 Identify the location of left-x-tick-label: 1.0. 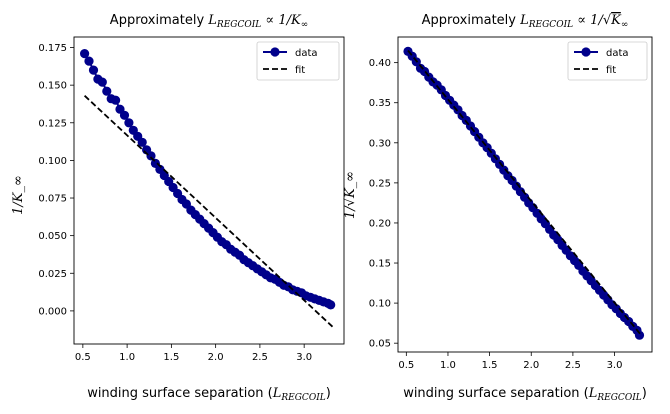
(127, 357).